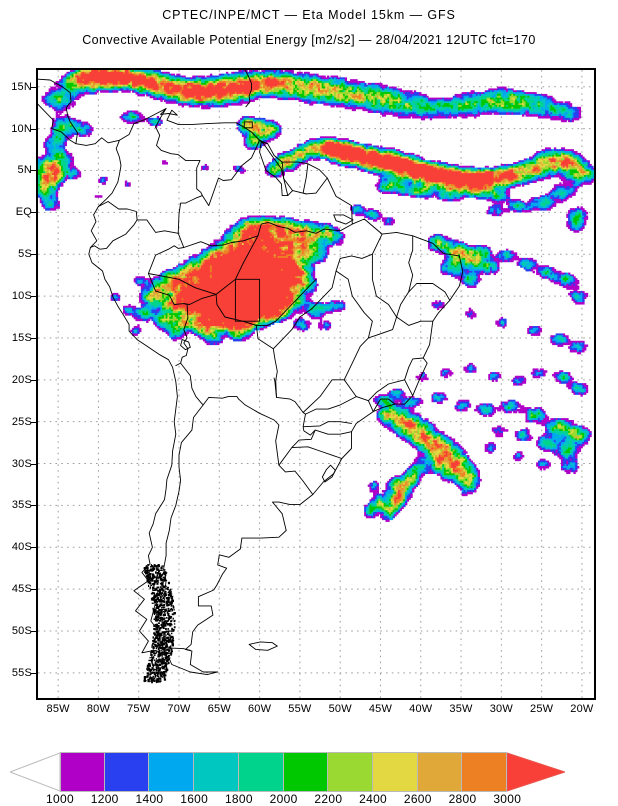 This screenshot has width=618, height=806. What do you see at coordinates (16, 254) in the screenshot?
I see `y-tick-label: 5S` at bounding box center [16, 254].